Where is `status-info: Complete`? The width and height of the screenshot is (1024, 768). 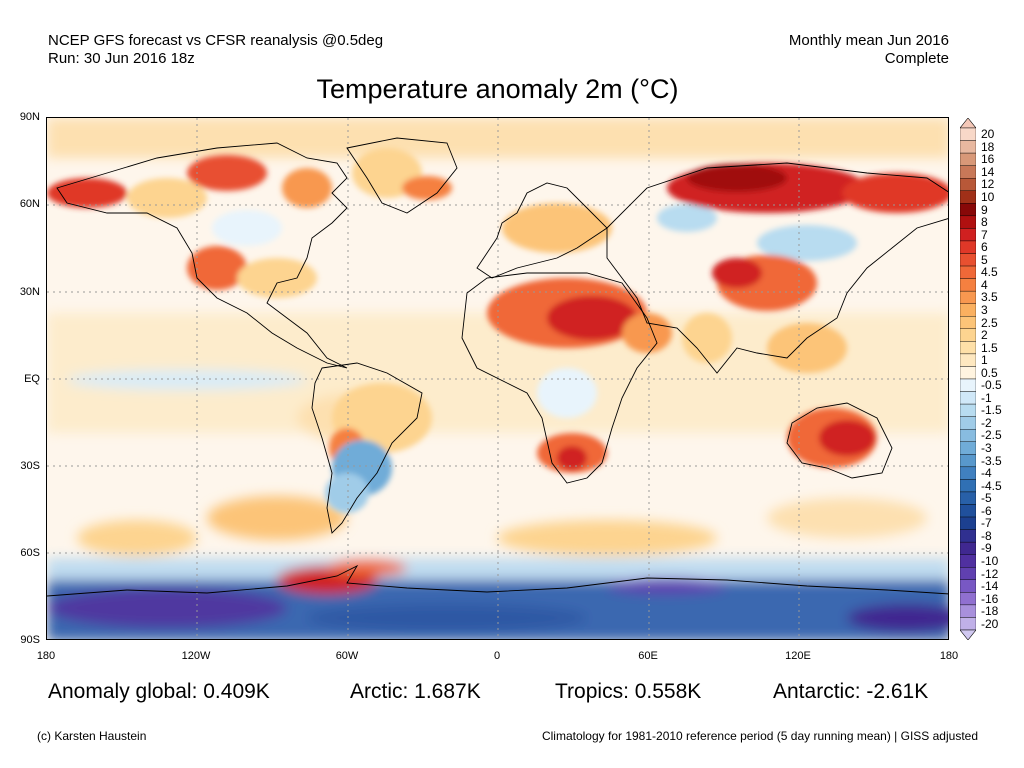 status-info: Complete is located at coordinates (916, 58).